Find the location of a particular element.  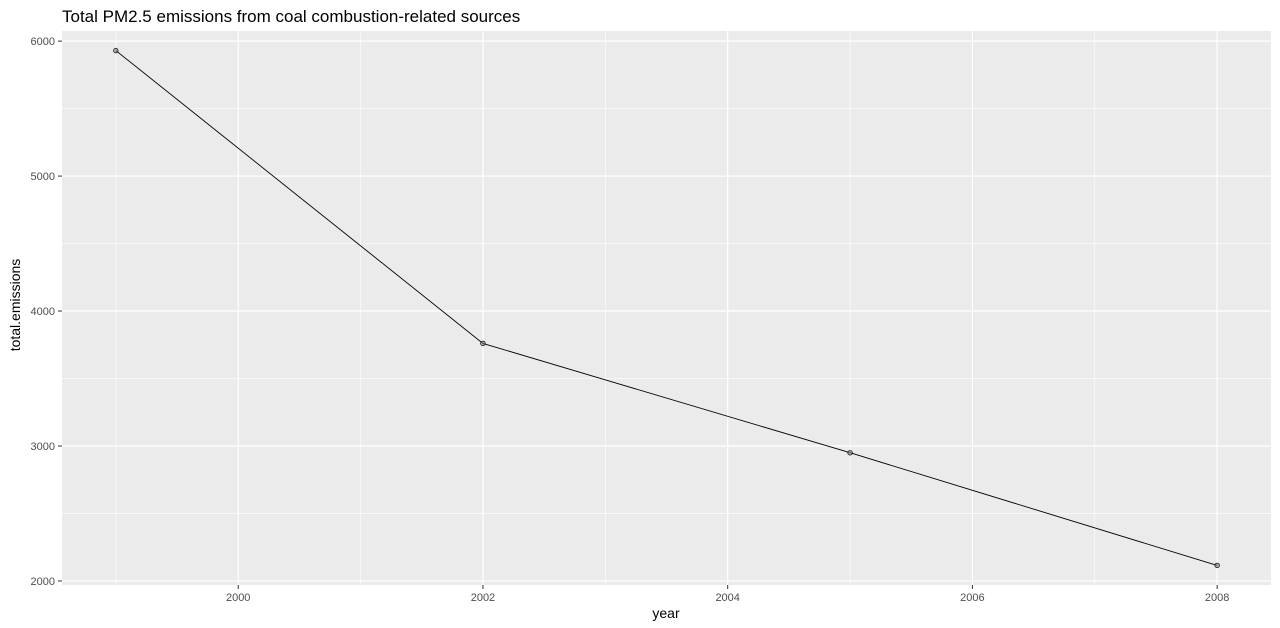

y-tick-label: 6000 is located at coordinates (43, 42).